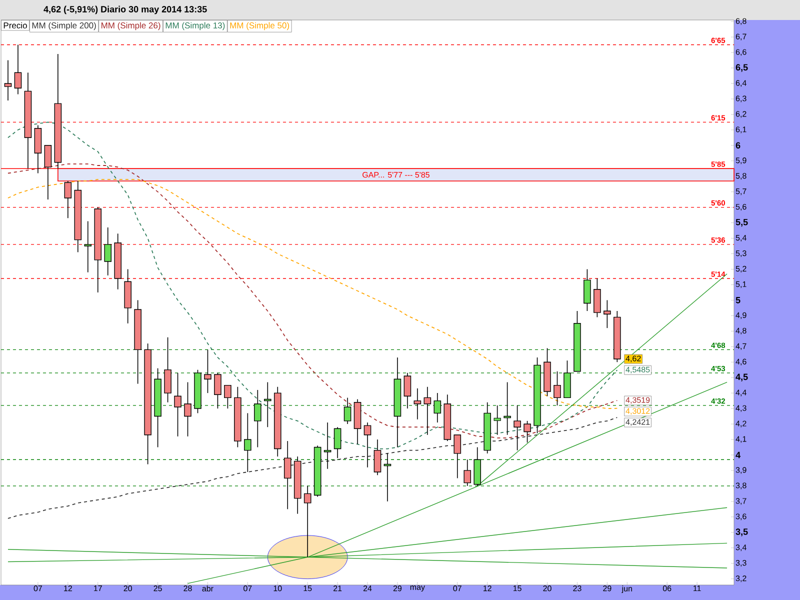 The height and width of the screenshot is (600, 800). What do you see at coordinates (627, 589) in the screenshot?
I see `x-tick-label: jun` at bounding box center [627, 589].